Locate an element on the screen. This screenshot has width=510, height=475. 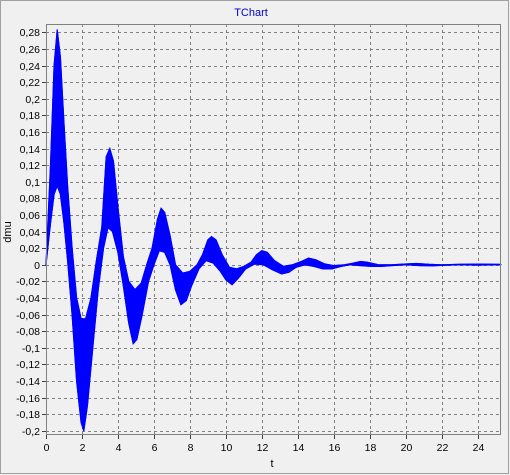
x-axis: 0 2 4 6 8 10 12 14 16 18 20 22 24 is located at coordinates (264, 444).